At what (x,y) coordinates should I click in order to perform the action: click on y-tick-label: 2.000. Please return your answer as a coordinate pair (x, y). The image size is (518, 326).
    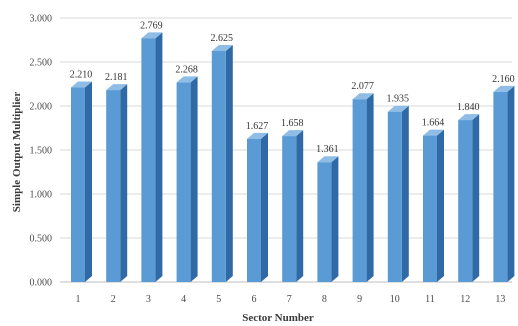
    Looking at the image, I should click on (41, 107).